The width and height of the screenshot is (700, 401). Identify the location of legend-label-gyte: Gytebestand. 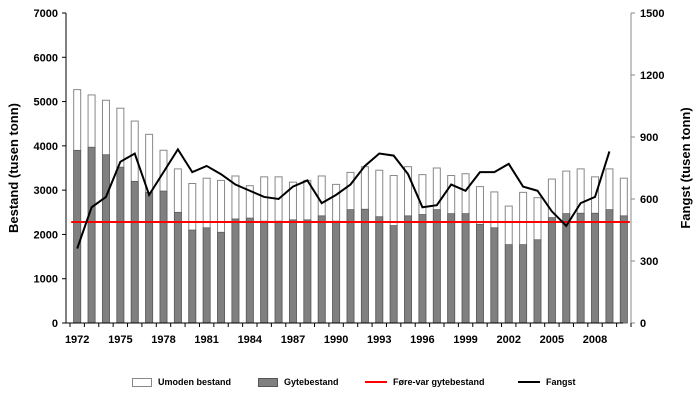
(311, 382).